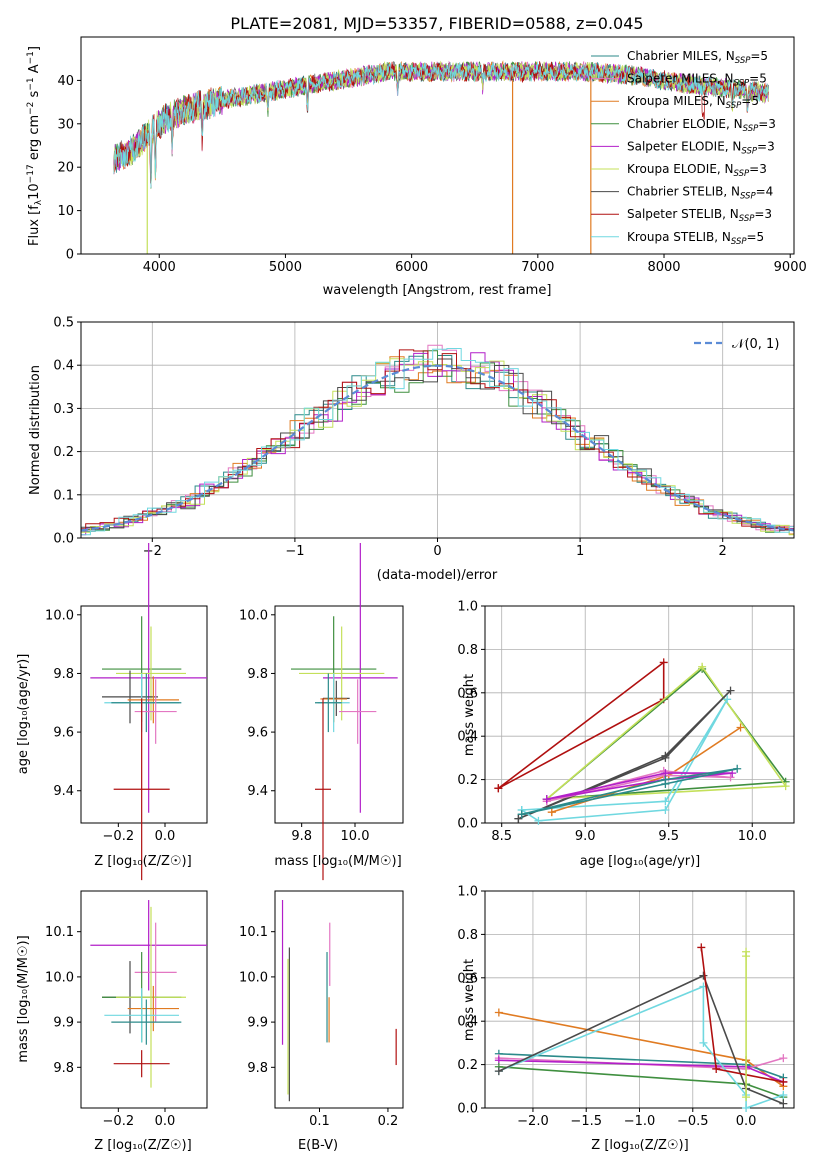 The image size is (819, 1170). What do you see at coordinates (680, 79) in the screenshot?
I see `legend-label-text: Salpeter MILES, N` at bounding box center [680, 79].